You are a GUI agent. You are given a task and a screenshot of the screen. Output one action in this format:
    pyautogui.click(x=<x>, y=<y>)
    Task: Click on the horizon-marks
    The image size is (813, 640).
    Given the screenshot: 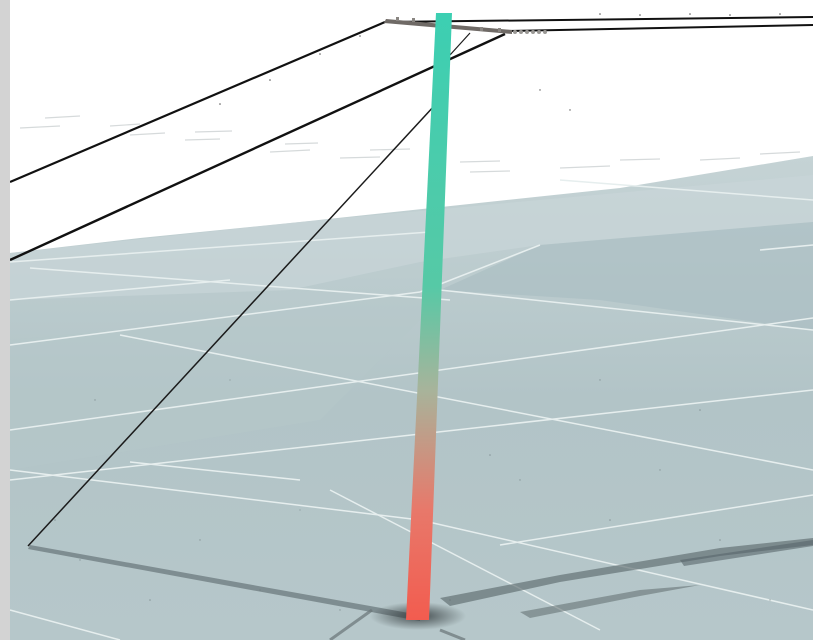 What is the action you would take?
    pyautogui.click(x=410, y=144)
    